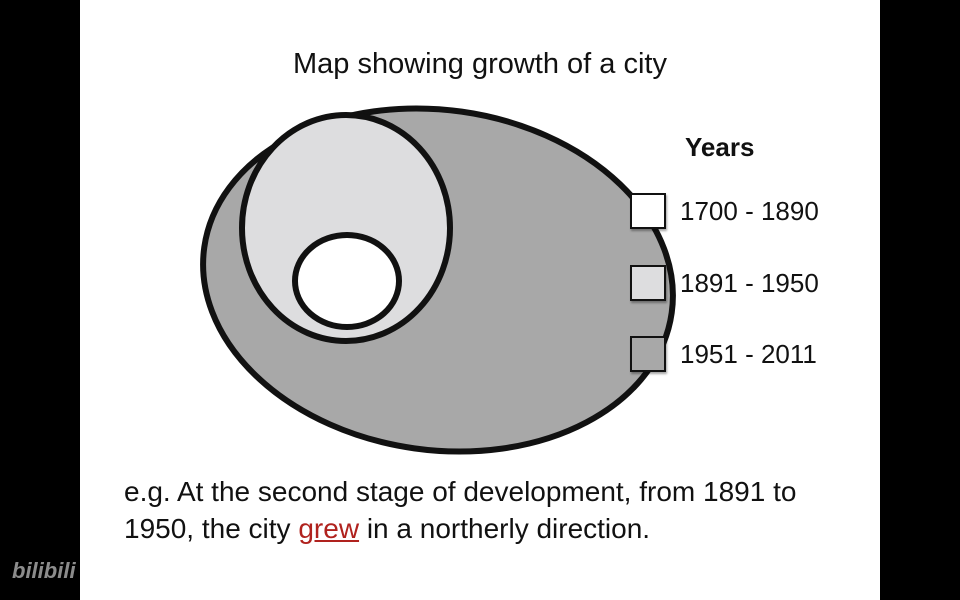 This screenshot has height=600, width=960. What do you see at coordinates (720, 147) in the screenshot?
I see `legend-title: Years` at bounding box center [720, 147].